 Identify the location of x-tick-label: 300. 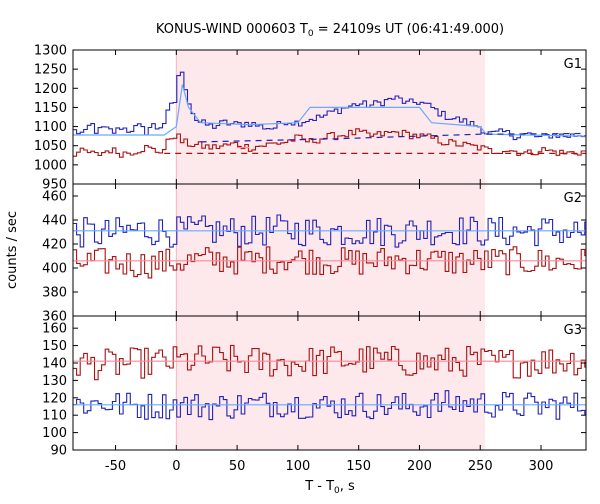
(541, 466).